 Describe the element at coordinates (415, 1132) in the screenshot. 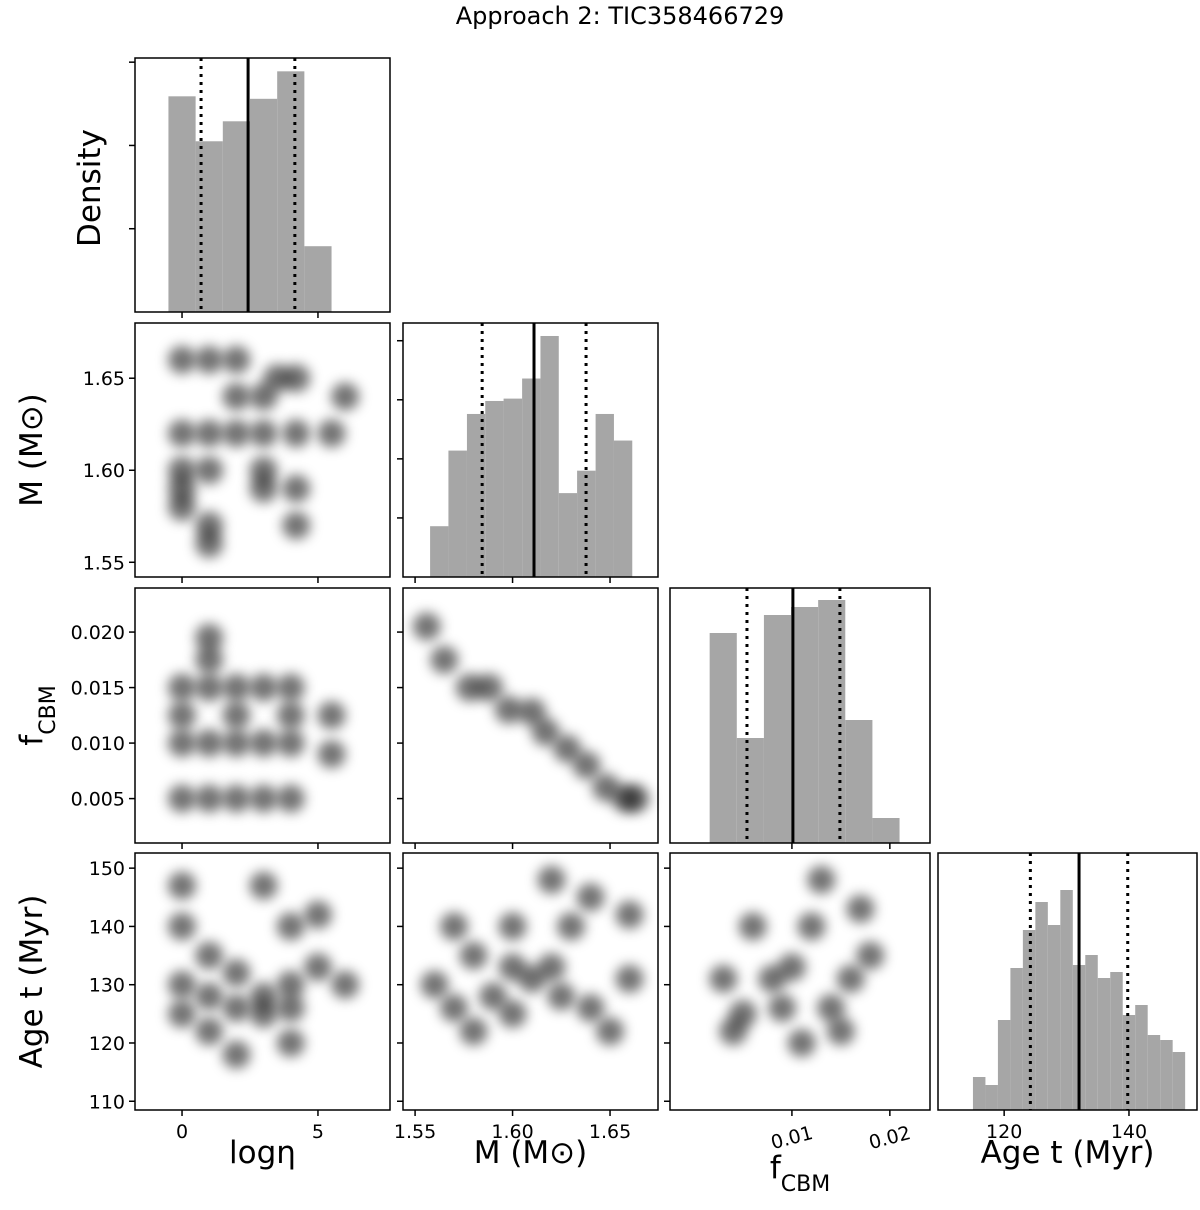

I see `x-tick-label: 1.55` at that location.